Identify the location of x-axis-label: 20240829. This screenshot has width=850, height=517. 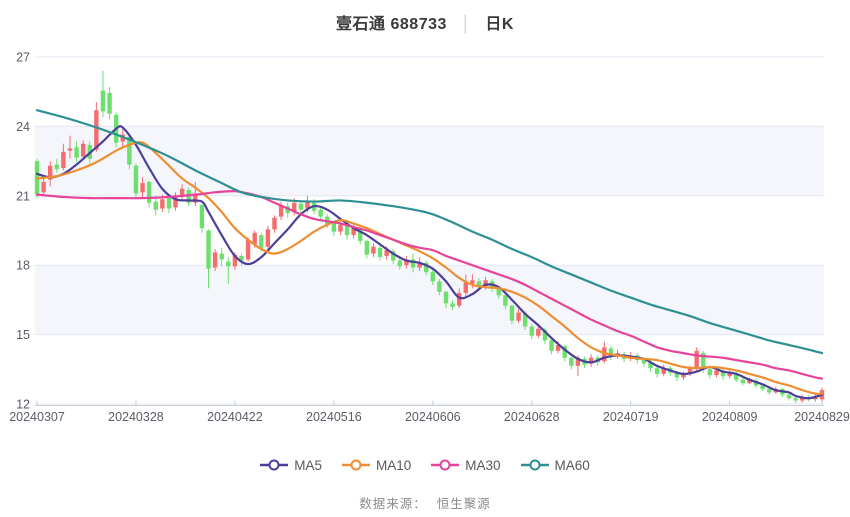
(822, 417).